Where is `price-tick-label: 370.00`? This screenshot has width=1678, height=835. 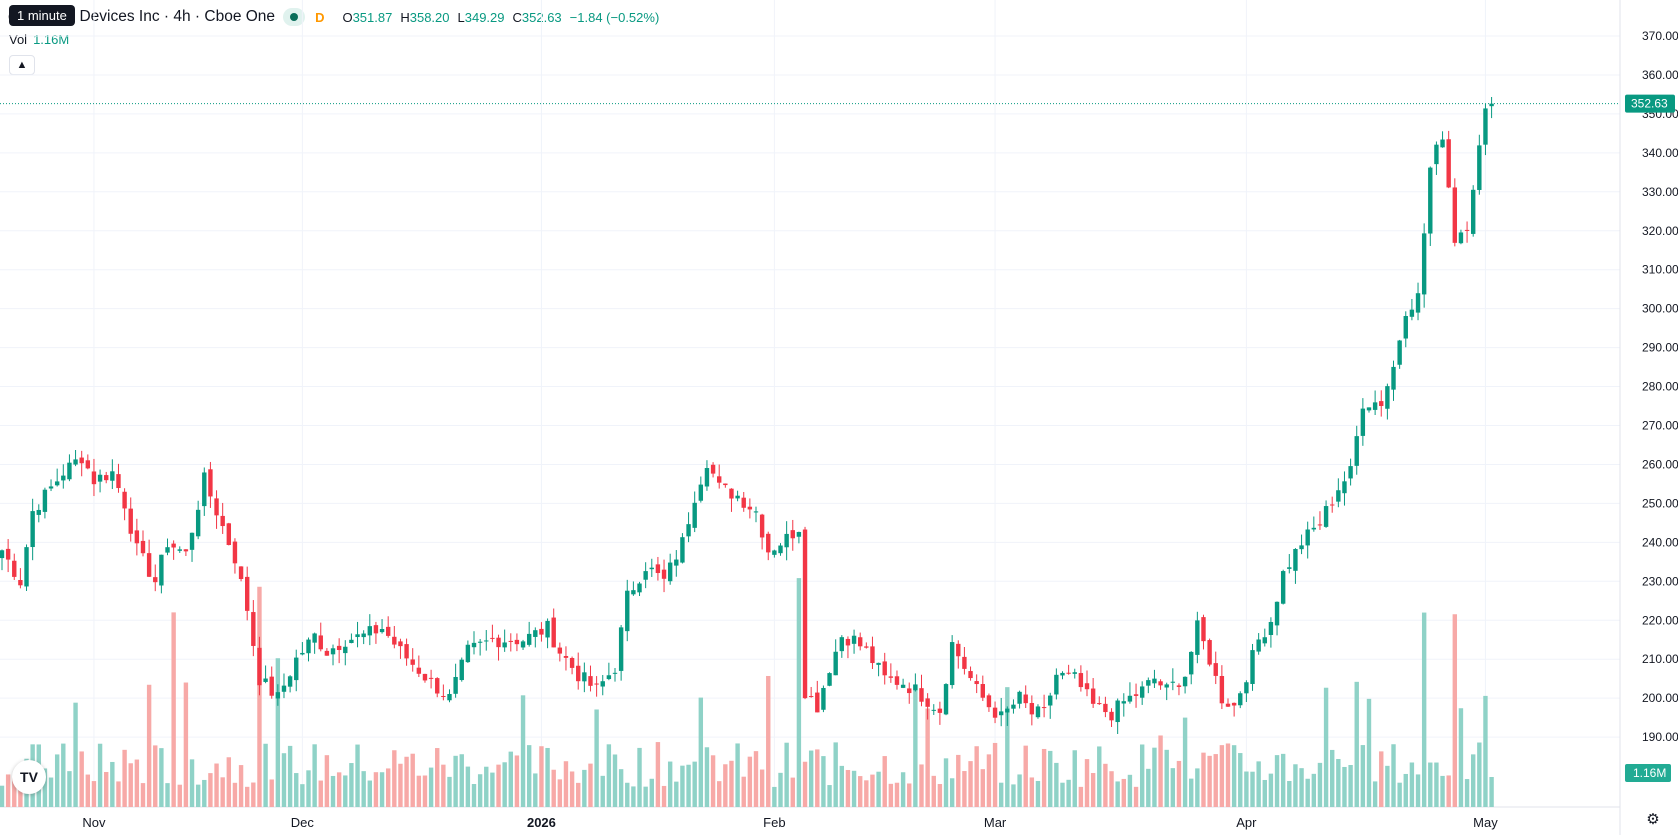
price-tick-label: 370.00 is located at coordinates (1660, 36).